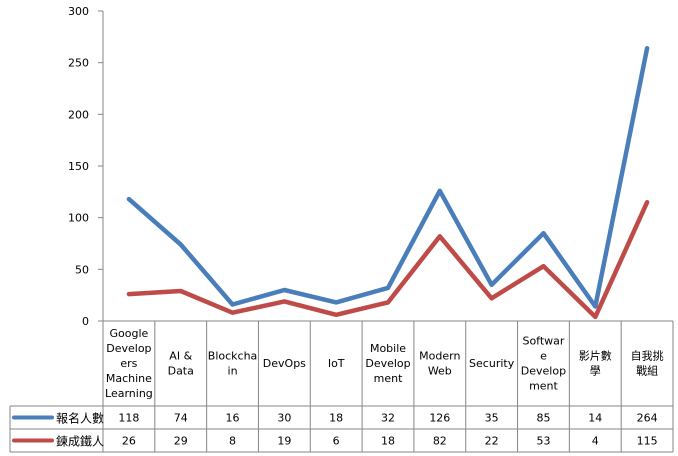  What do you see at coordinates (492, 363) in the screenshot?
I see `x-tick-label: Security` at bounding box center [492, 363].